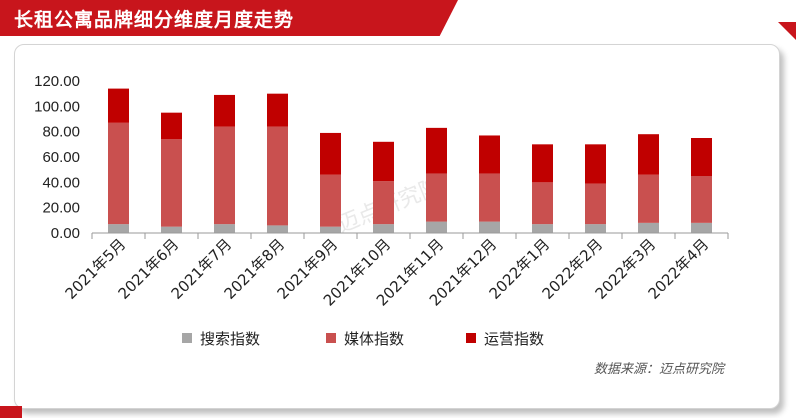 The width and height of the screenshot is (800, 418). Describe the element at coordinates (57, 106) in the screenshot. I see `y-tick-label: 100.00` at that location.